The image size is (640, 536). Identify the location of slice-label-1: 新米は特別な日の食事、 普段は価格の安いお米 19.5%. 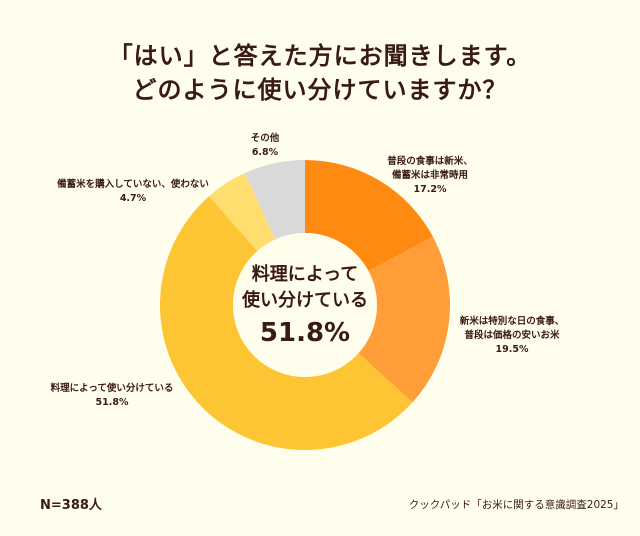
(512, 335).